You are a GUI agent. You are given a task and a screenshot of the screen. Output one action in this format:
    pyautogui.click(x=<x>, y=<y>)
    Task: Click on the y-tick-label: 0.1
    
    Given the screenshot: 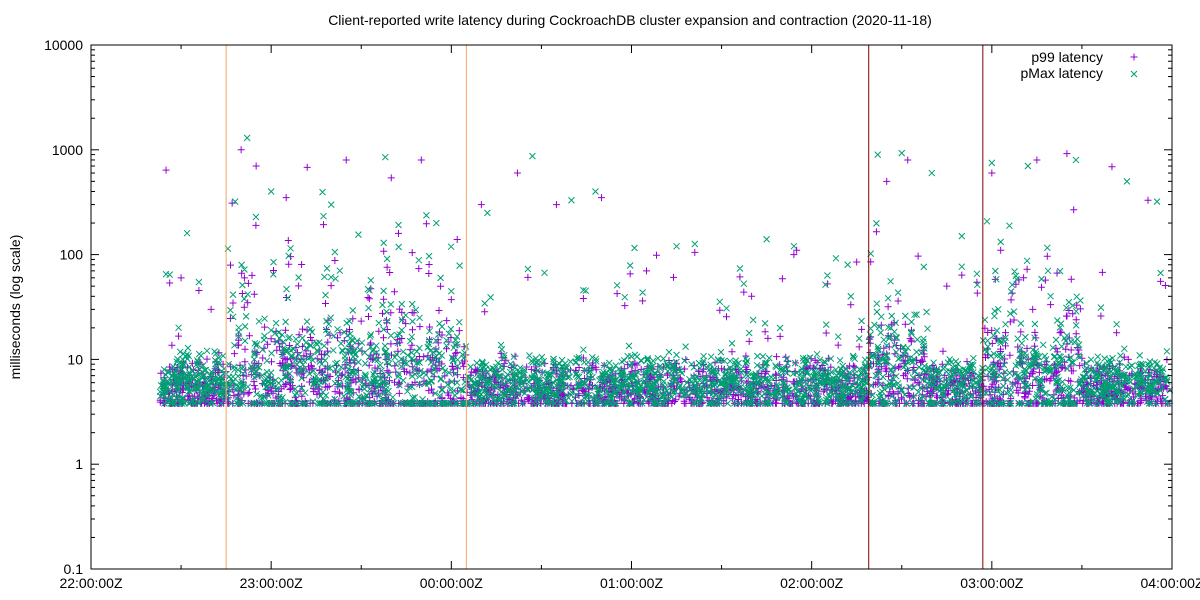 What is the action you would take?
    pyautogui.click(x=74, y=569)
    